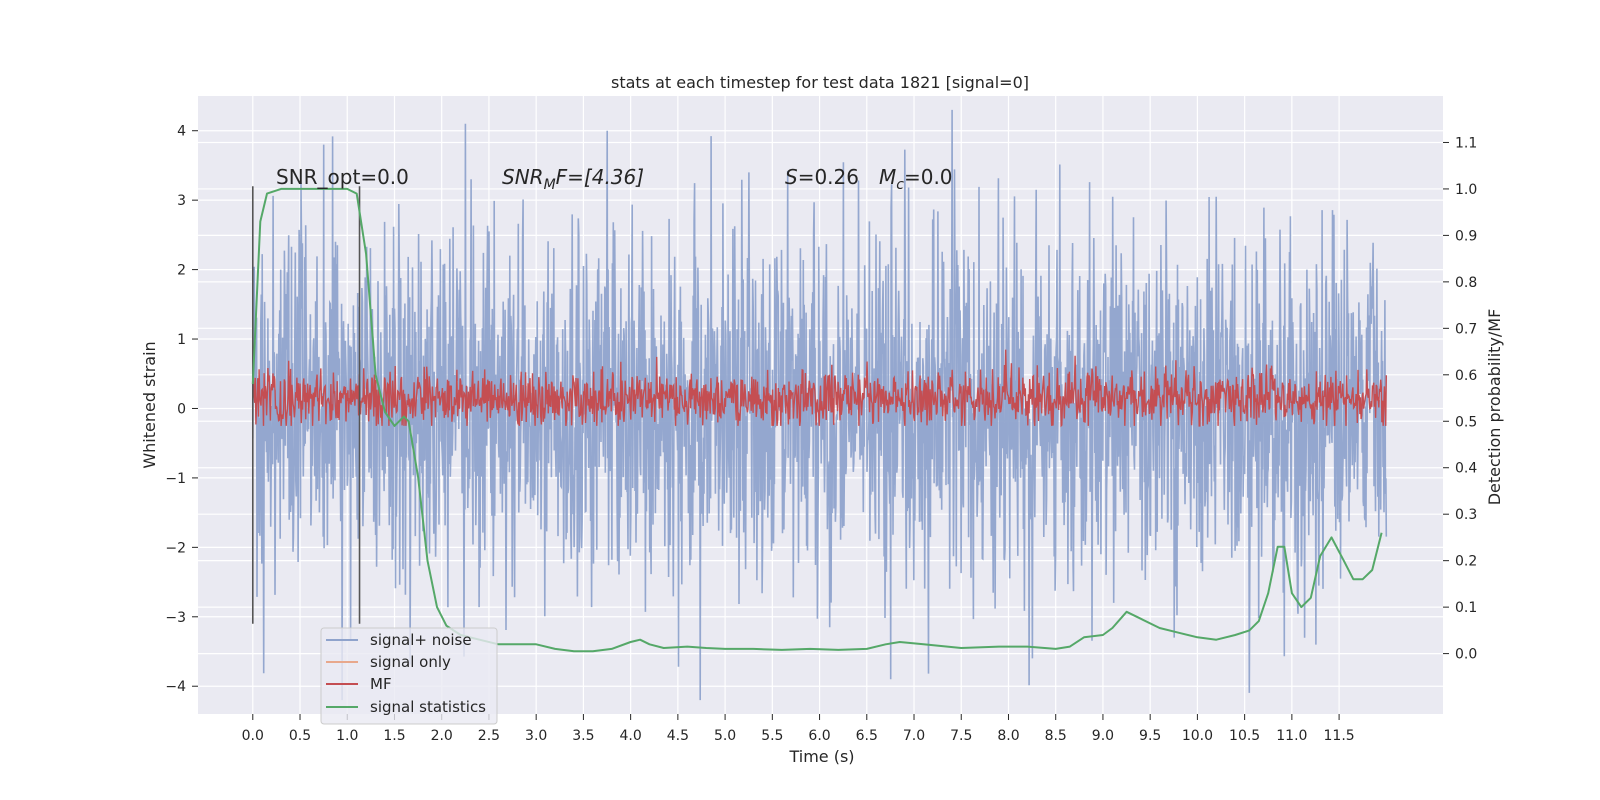 This screenshot has height=800, width=1600. I want to click on y2-tick-label: 0.5, so click(1466, 422).